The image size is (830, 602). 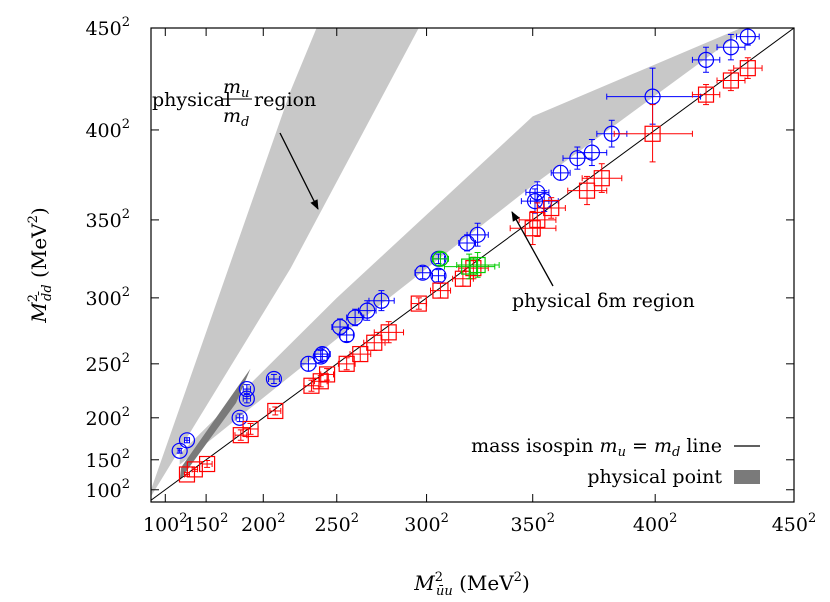 What do you see at coordinates (596, 447) in the screenshot?
I see `legend-entry-isospin-line: mass isospin mu = md line` at bounding box center [596, 447].